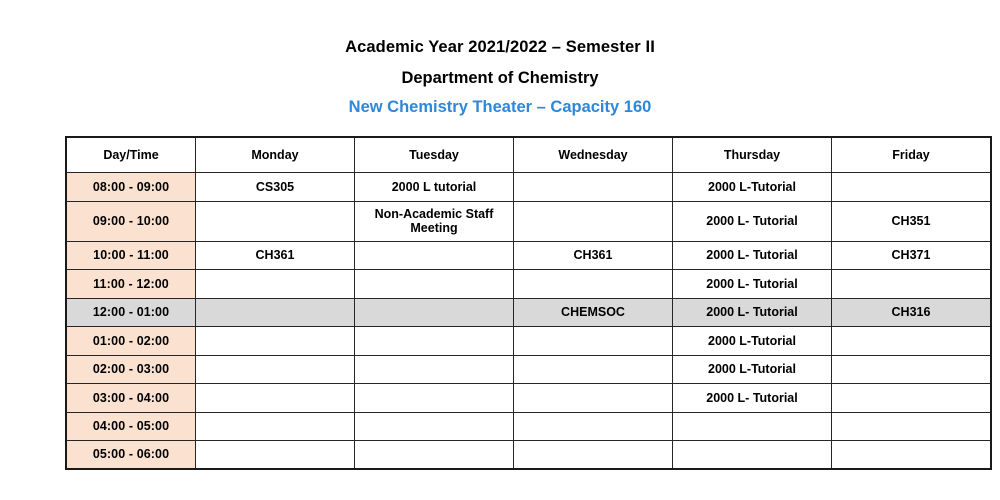 This screenshot has width=1000, height=500. What do you see at coordinates (130, 154) in the screenshot?
I see `column-header-day-time: Day/Time` at bounding box center [130, 154].